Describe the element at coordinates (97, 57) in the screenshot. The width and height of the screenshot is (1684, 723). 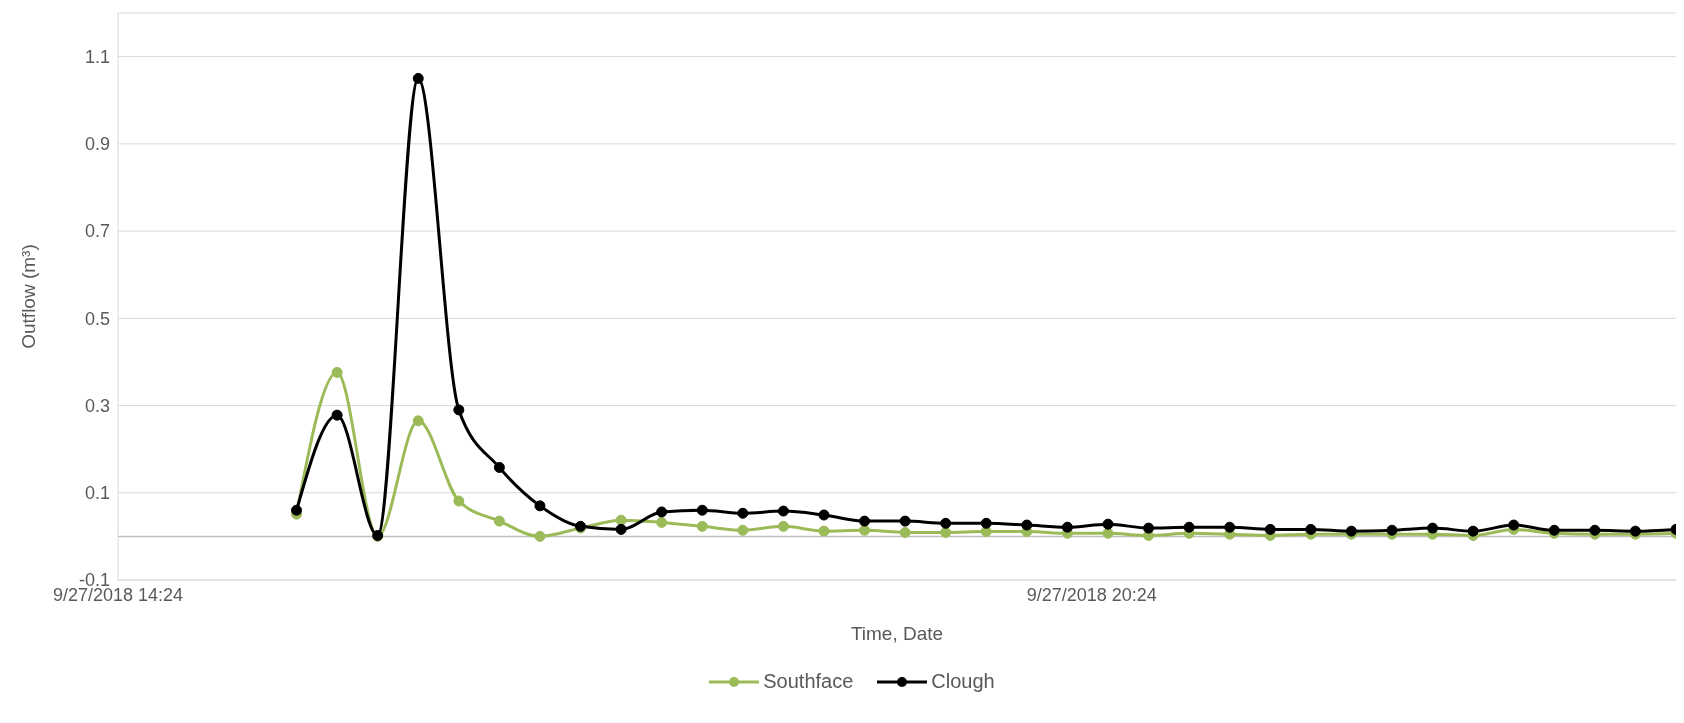
I see `y-tick-label: 1.1` at that location.